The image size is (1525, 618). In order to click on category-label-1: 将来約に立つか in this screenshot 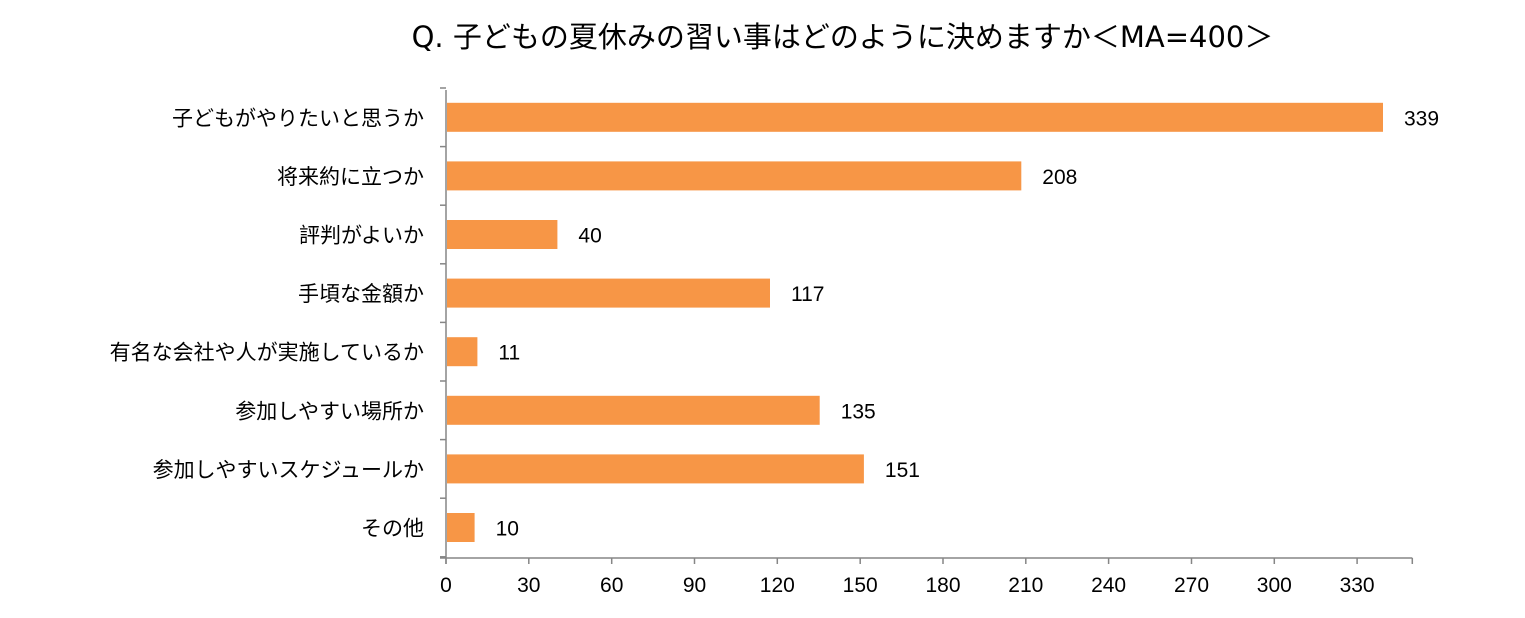, I will do `click(350, 177)`.